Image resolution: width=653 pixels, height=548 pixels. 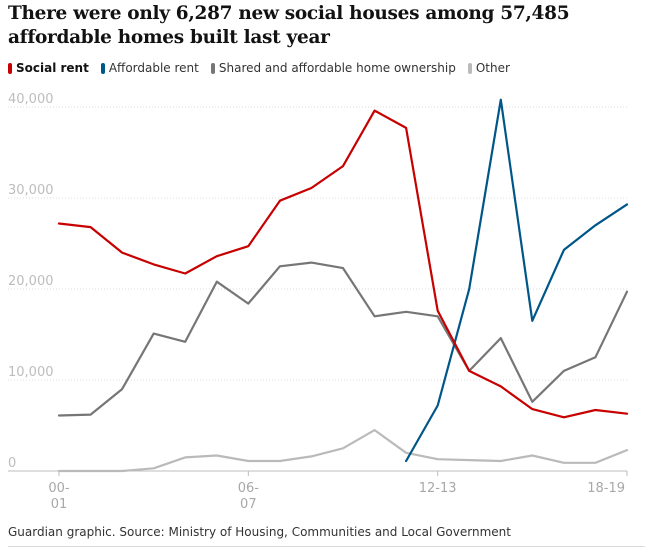 What do you see at coordinates (31, 372) in the screenshot?
I see `y-tick-label: 10,000` at bounding box center [31, 372].